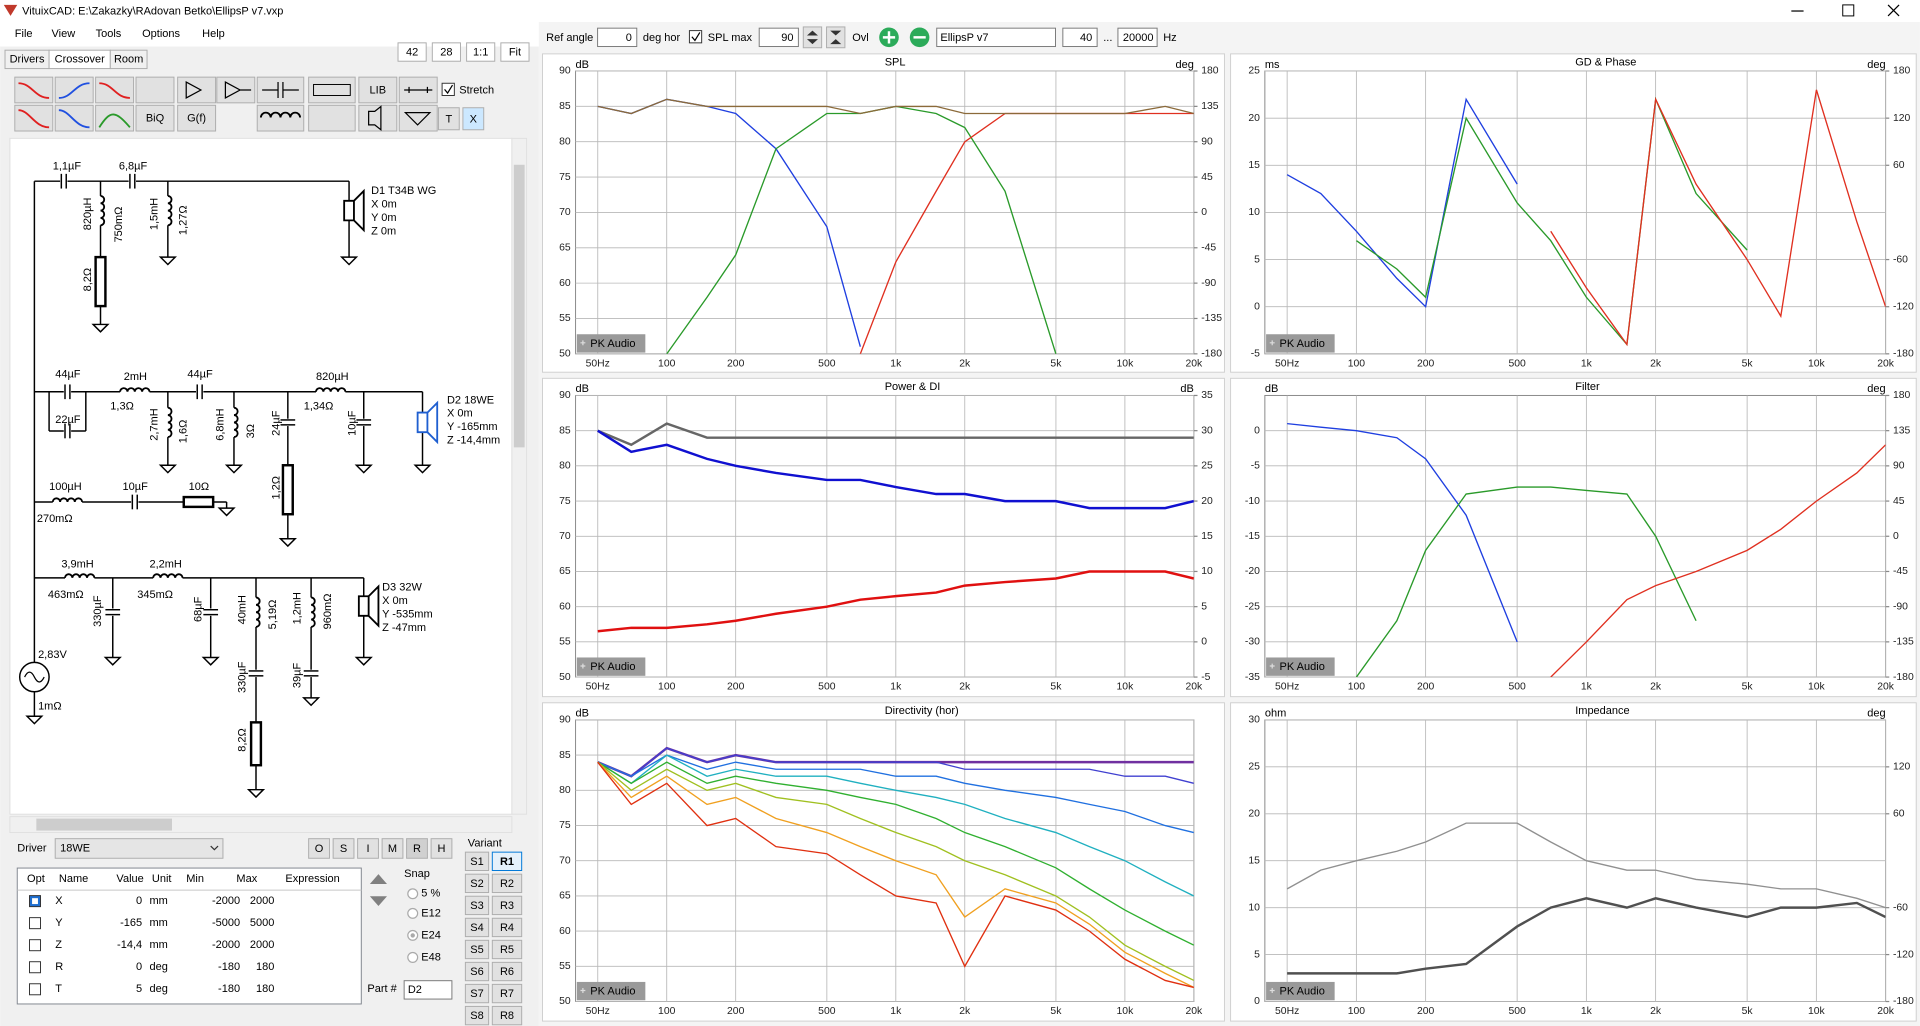  I want to click on ref-angle-input, so click(617, 37).